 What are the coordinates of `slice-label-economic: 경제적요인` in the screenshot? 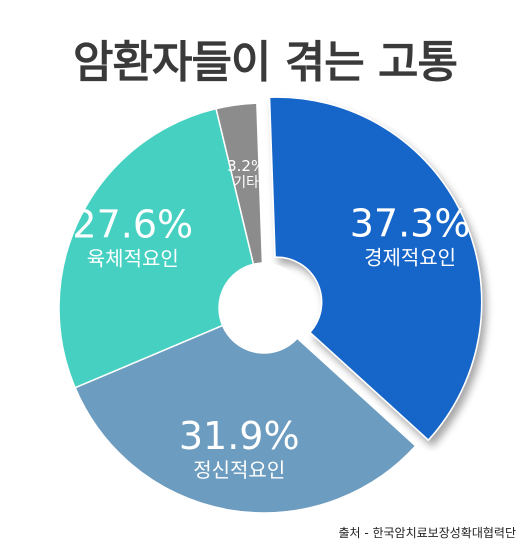 It's located at (410, 257).